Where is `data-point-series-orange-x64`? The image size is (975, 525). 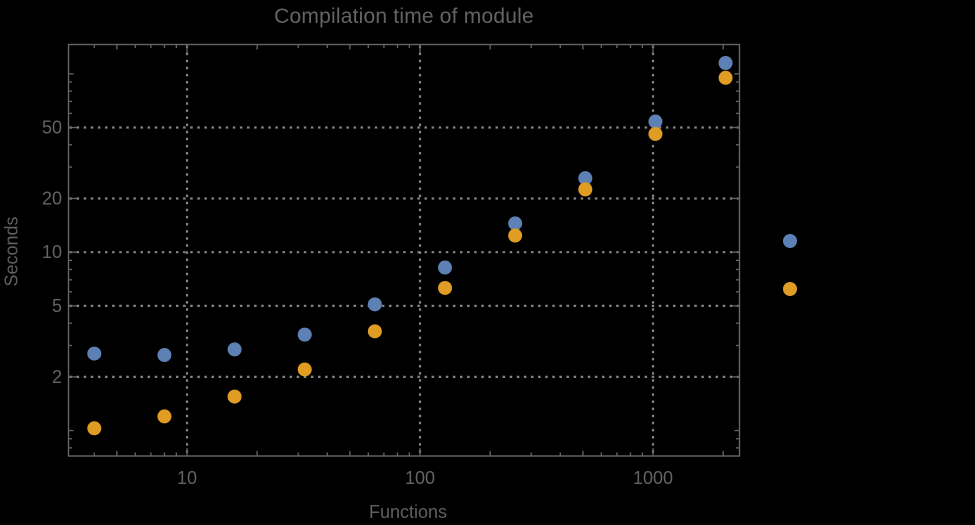
data-point-series-orange-x64 is located at coordinates (374, 331).